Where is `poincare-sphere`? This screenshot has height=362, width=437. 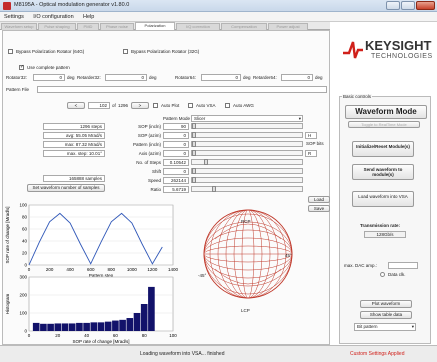
poincare-sphere is located at coordinates (248, 254).